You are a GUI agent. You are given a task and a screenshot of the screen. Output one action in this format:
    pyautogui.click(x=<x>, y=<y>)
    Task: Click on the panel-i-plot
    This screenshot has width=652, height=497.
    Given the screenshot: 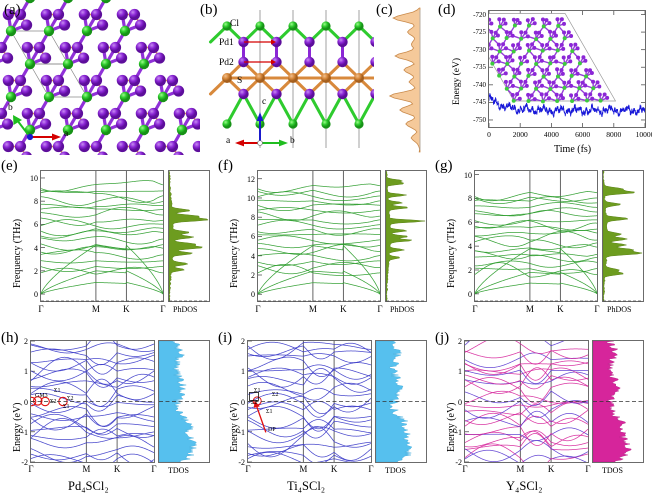 What is the action you would take?
    pyautogui.click(x=337, y=401)
    